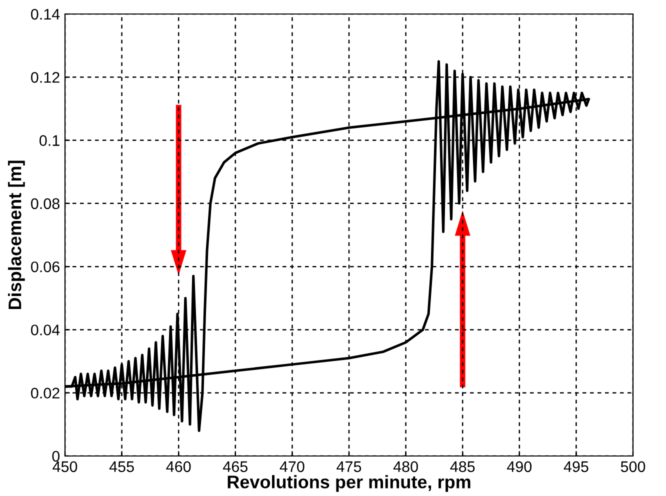 The image size is (666, 496). I want to click on x-tick-label: 455, so click(121, 466).